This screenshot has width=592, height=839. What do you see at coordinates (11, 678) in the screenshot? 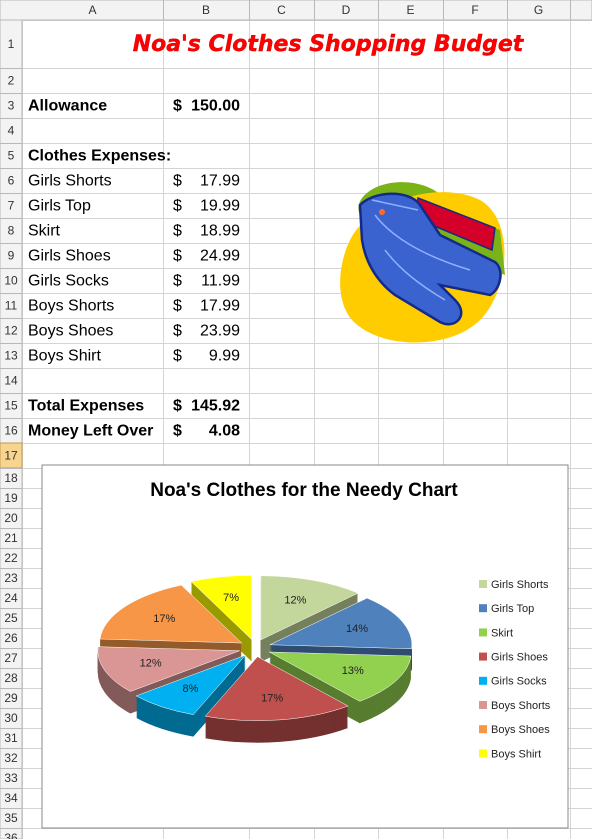
I see `row-header: 28` at bounding box center [11, 678].